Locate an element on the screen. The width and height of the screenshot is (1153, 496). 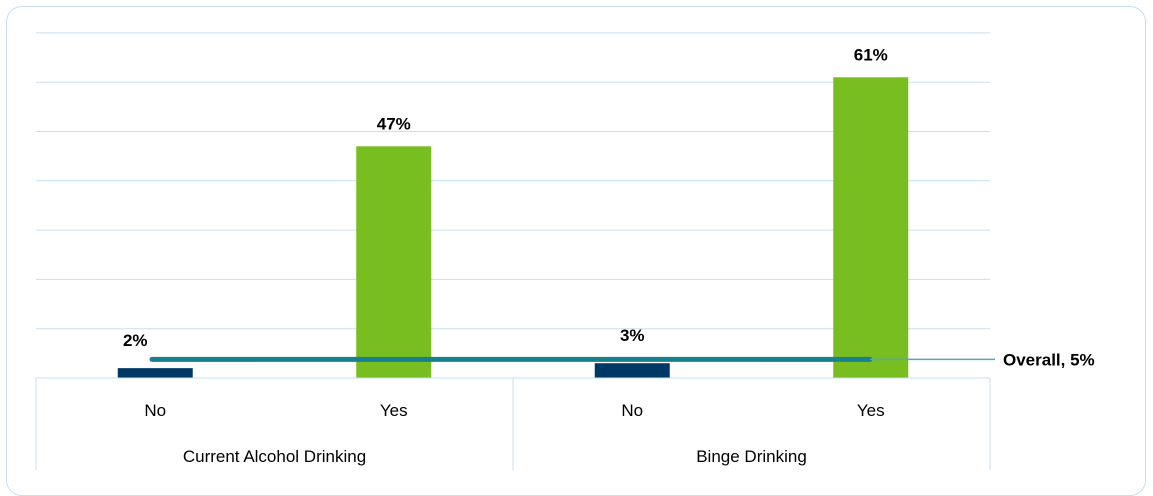
bar-current-yes is located at coordinates (394, 262).